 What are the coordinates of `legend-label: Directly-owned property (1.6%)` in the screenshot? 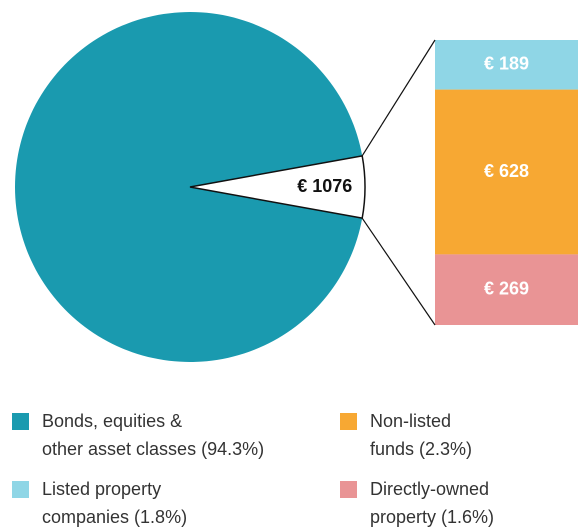 It's located at (432, 503).